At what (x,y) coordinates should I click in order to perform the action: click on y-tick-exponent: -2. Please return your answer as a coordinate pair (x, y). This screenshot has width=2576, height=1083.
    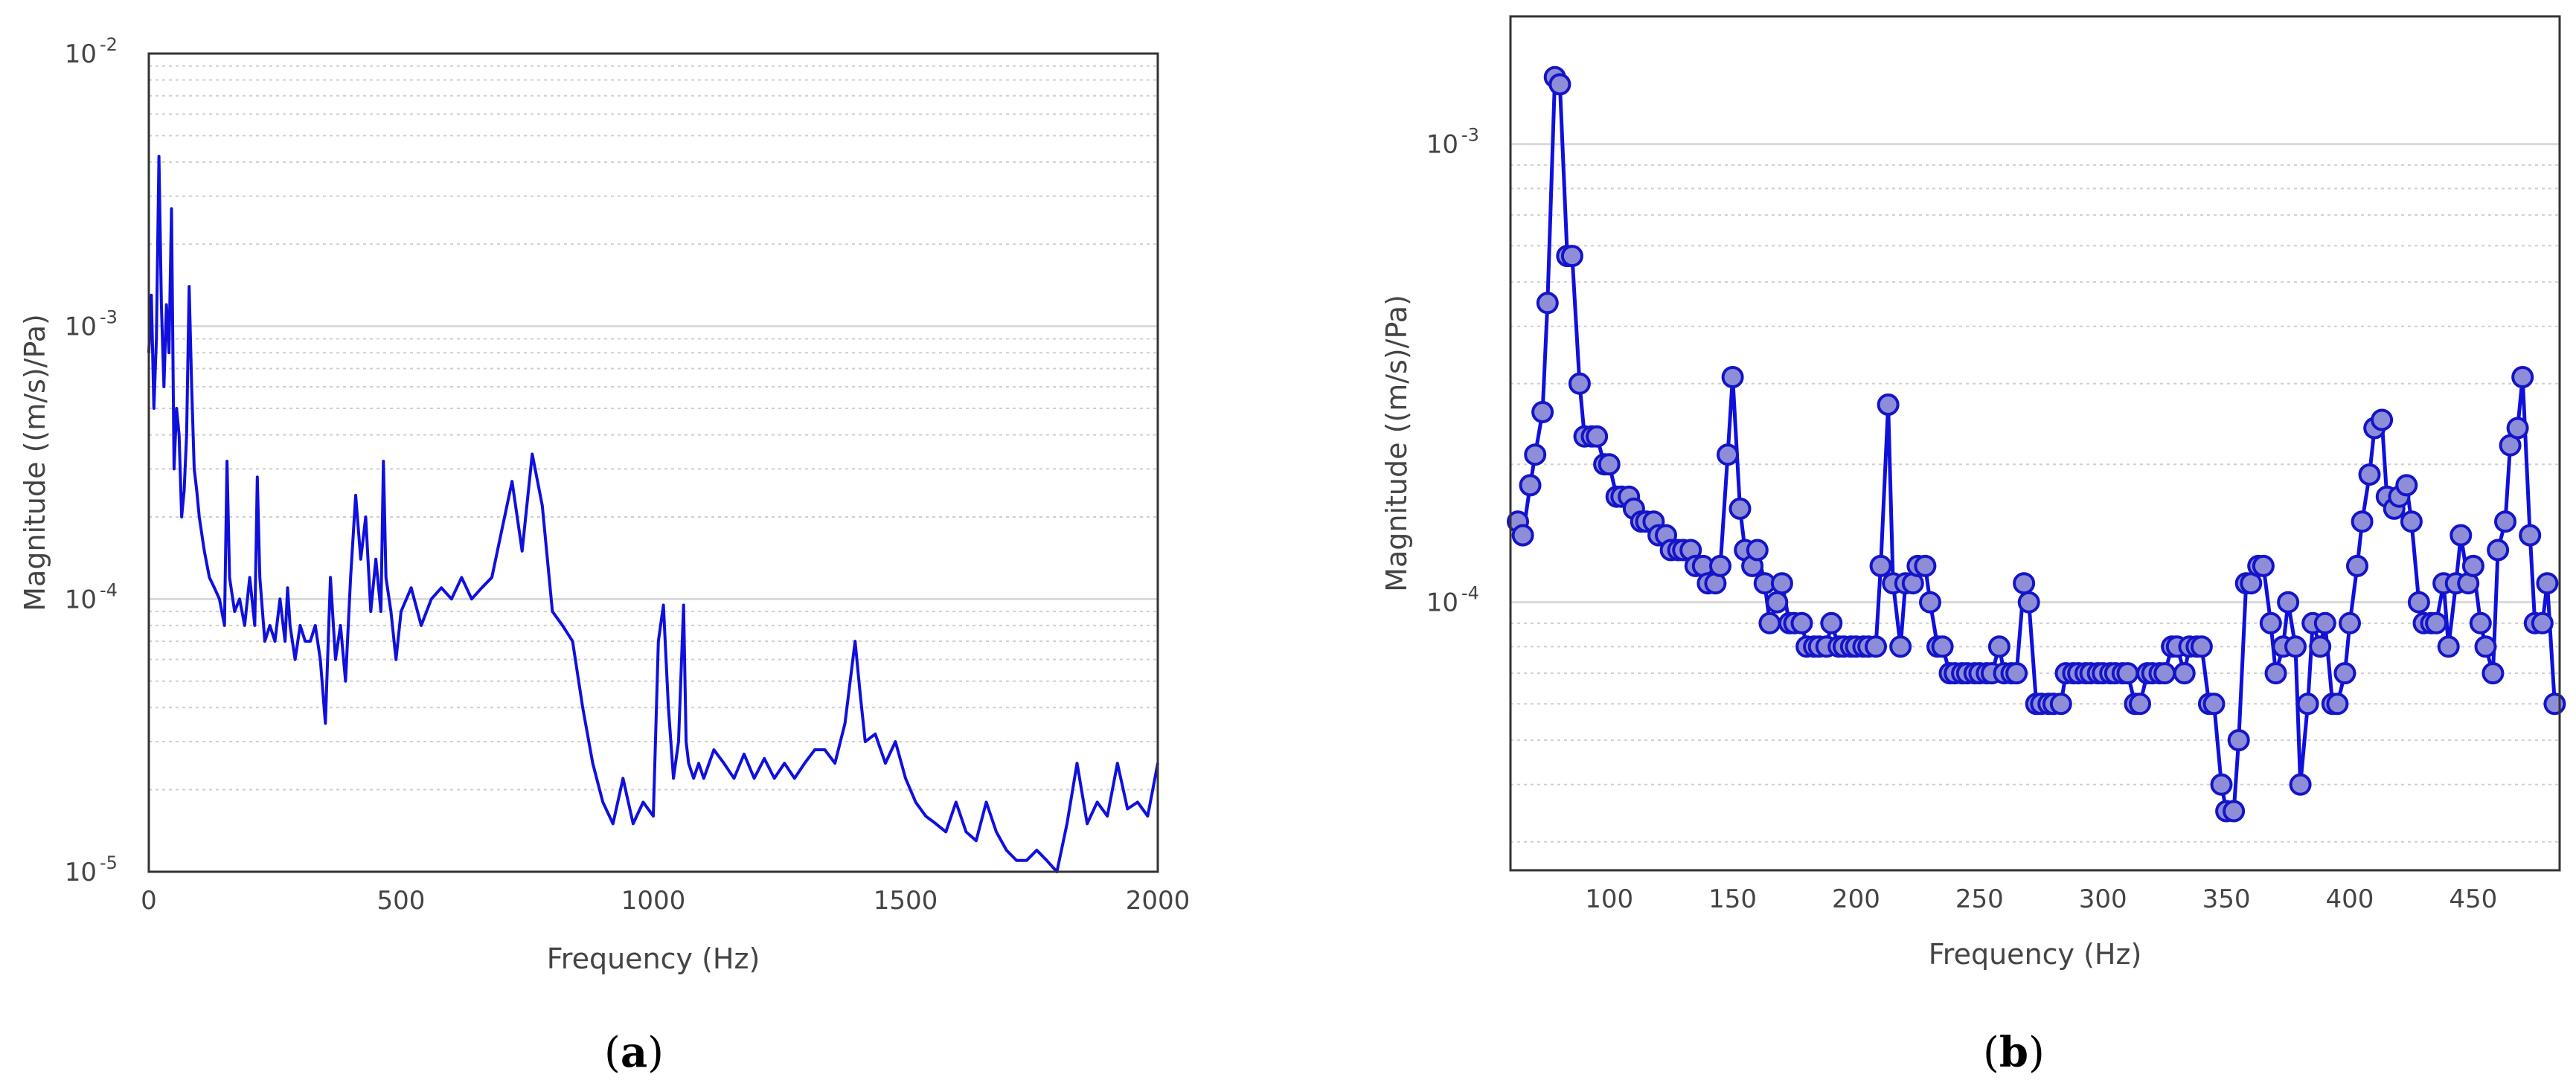
    Looking at the image, I should click on (109, 44).